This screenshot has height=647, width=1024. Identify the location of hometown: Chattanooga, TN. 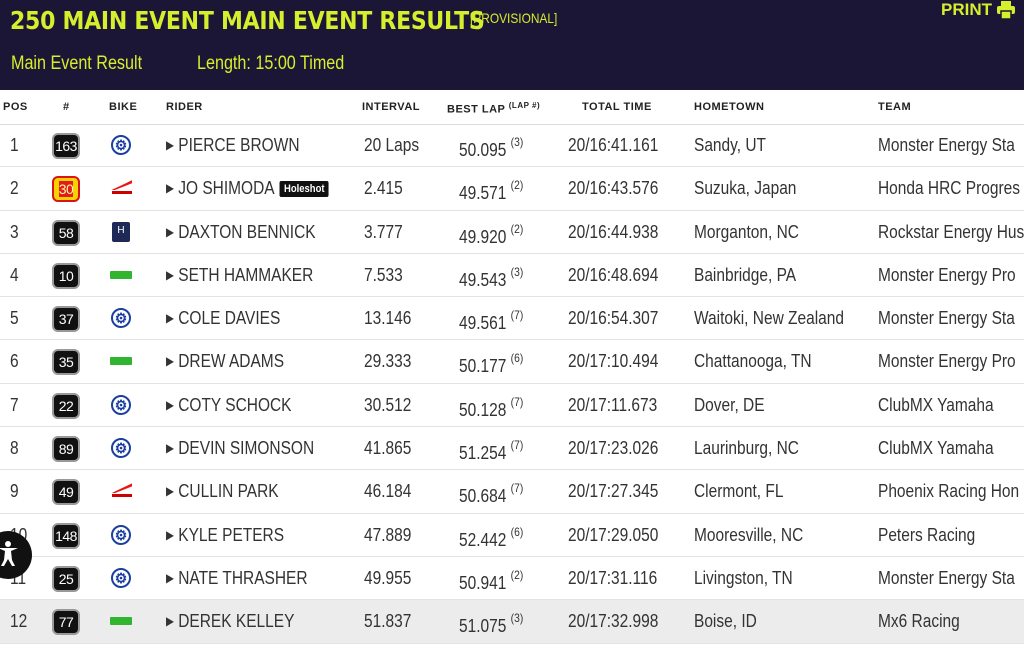
(753, 361).